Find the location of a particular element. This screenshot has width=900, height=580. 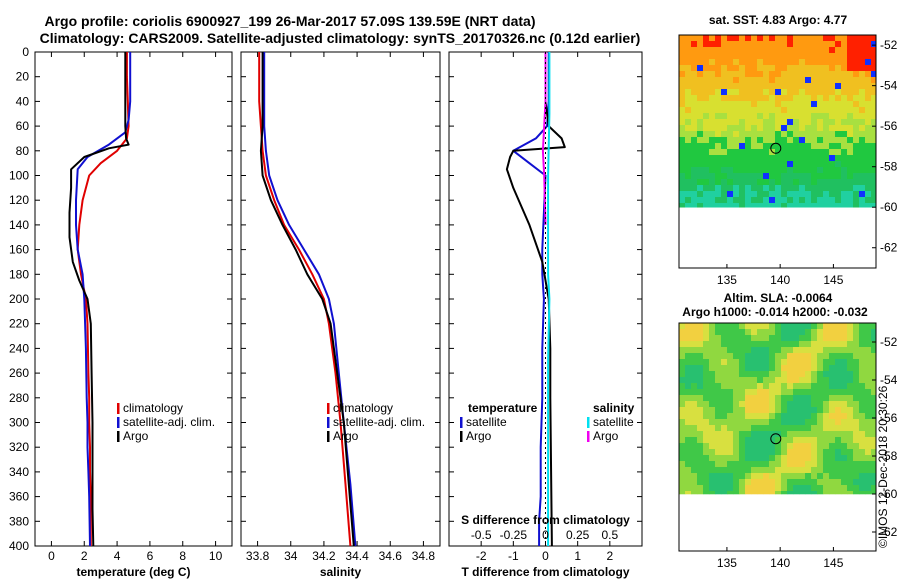

y-tick-label: 60 is located at coordinates (23, 126).